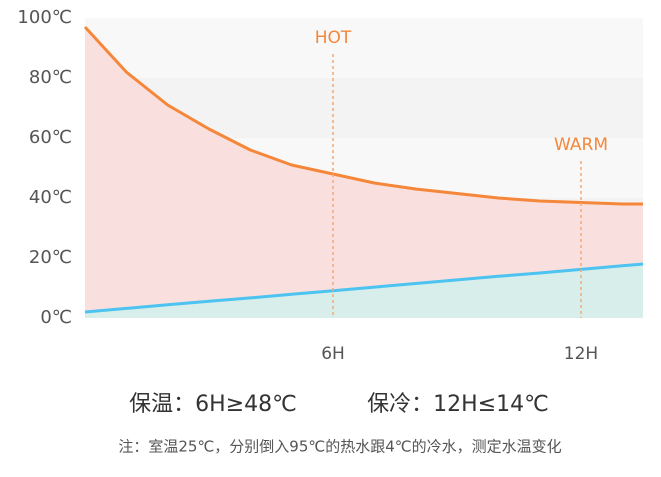 This screenshot has height=477, width=661. I want to click on area-fill, so click(364, 291).